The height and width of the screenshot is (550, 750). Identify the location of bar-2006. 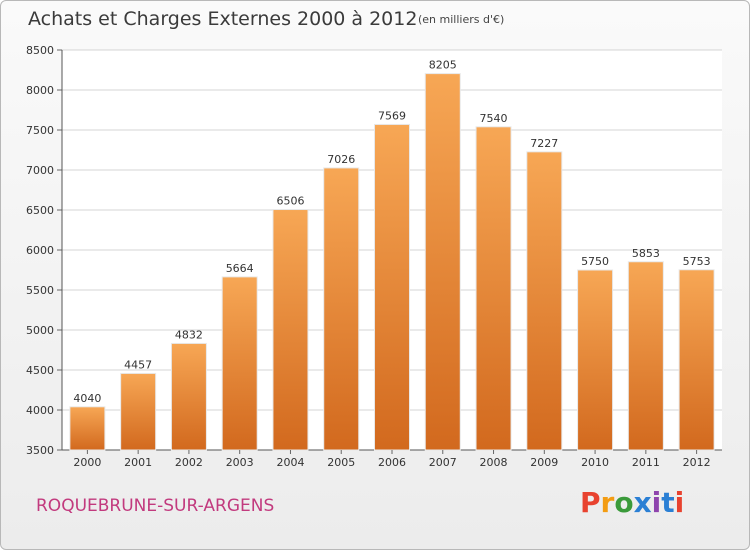
(392, 287).